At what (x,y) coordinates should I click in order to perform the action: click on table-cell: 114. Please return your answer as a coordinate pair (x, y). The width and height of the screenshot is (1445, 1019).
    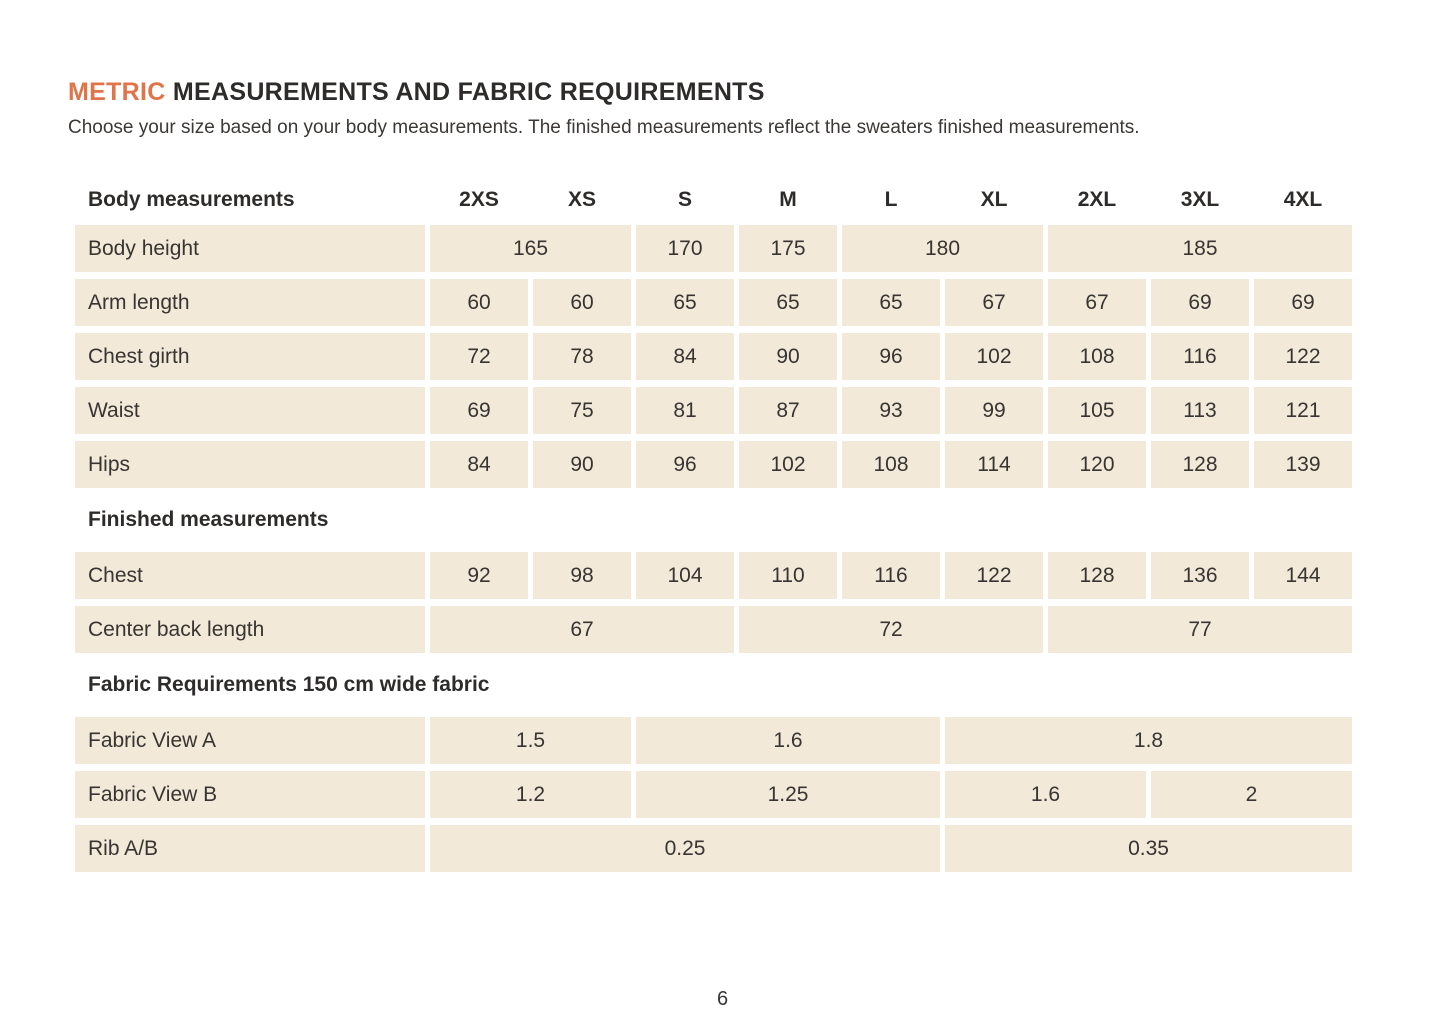
    Looking at the image, I should click on (994, 464).